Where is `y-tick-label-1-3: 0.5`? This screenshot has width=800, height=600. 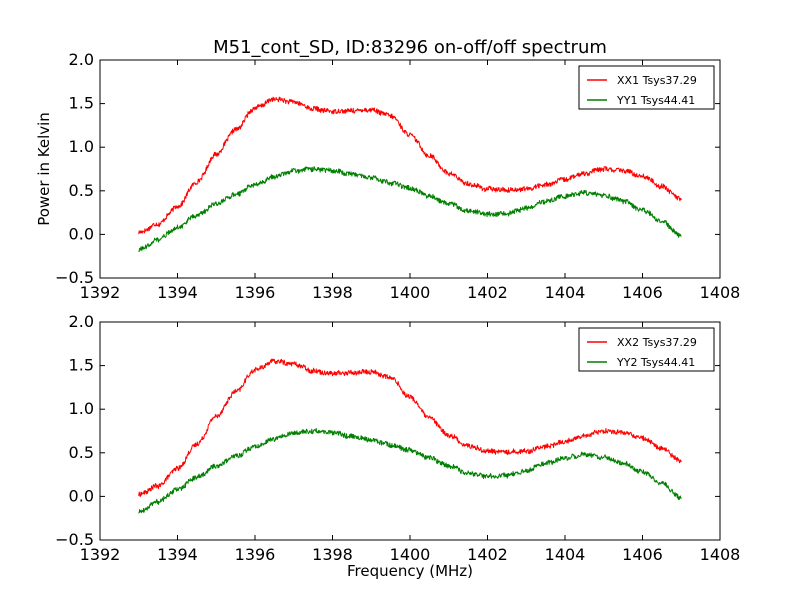 y-tick-label-1-3: 0.5 is located at coordinates (81, 190).